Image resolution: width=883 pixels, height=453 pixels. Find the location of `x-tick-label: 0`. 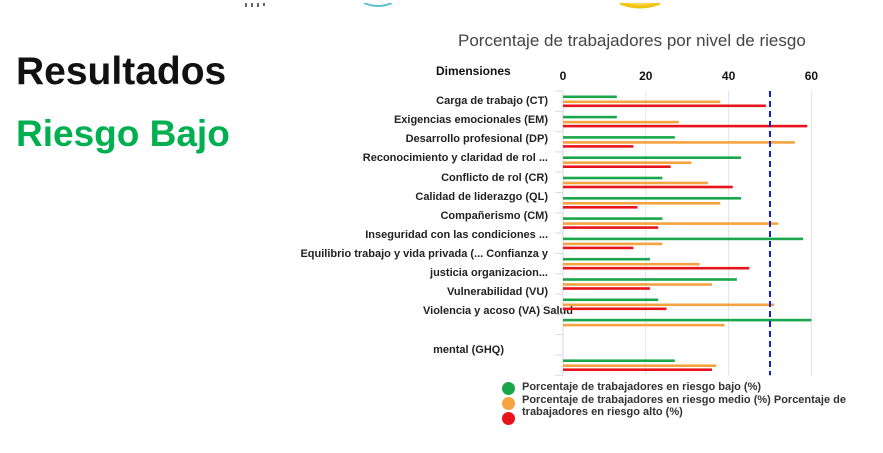

x-tick-label: 0 is located at coordinates (563, 76).